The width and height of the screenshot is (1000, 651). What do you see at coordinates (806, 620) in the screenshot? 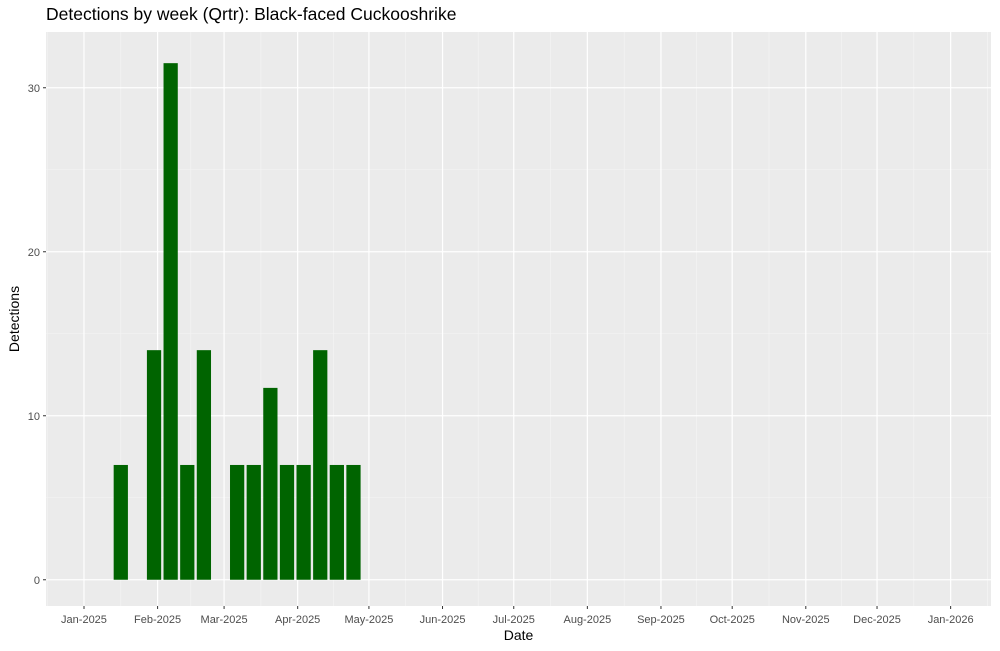
I see `x-tick-label: Nov-2025` at bounding box center [806, 620].